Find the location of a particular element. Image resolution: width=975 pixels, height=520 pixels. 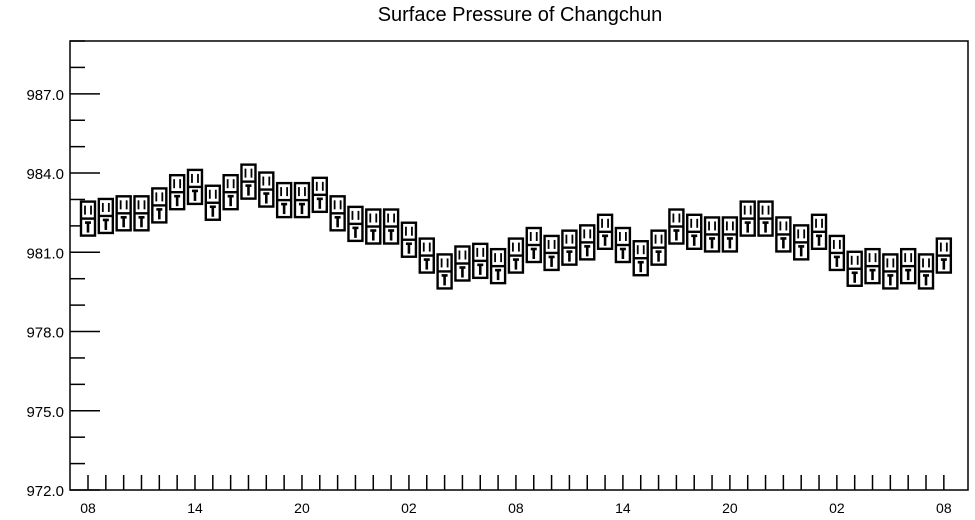

y-tick-label: 978.0 is located at coordinates (45, 333).